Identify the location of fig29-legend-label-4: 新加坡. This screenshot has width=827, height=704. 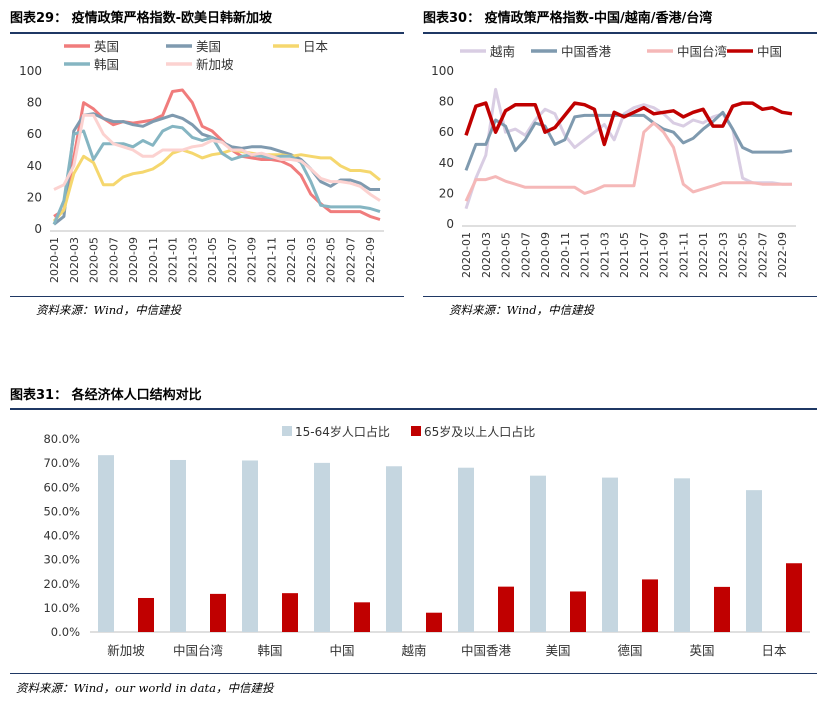
(215, 64).